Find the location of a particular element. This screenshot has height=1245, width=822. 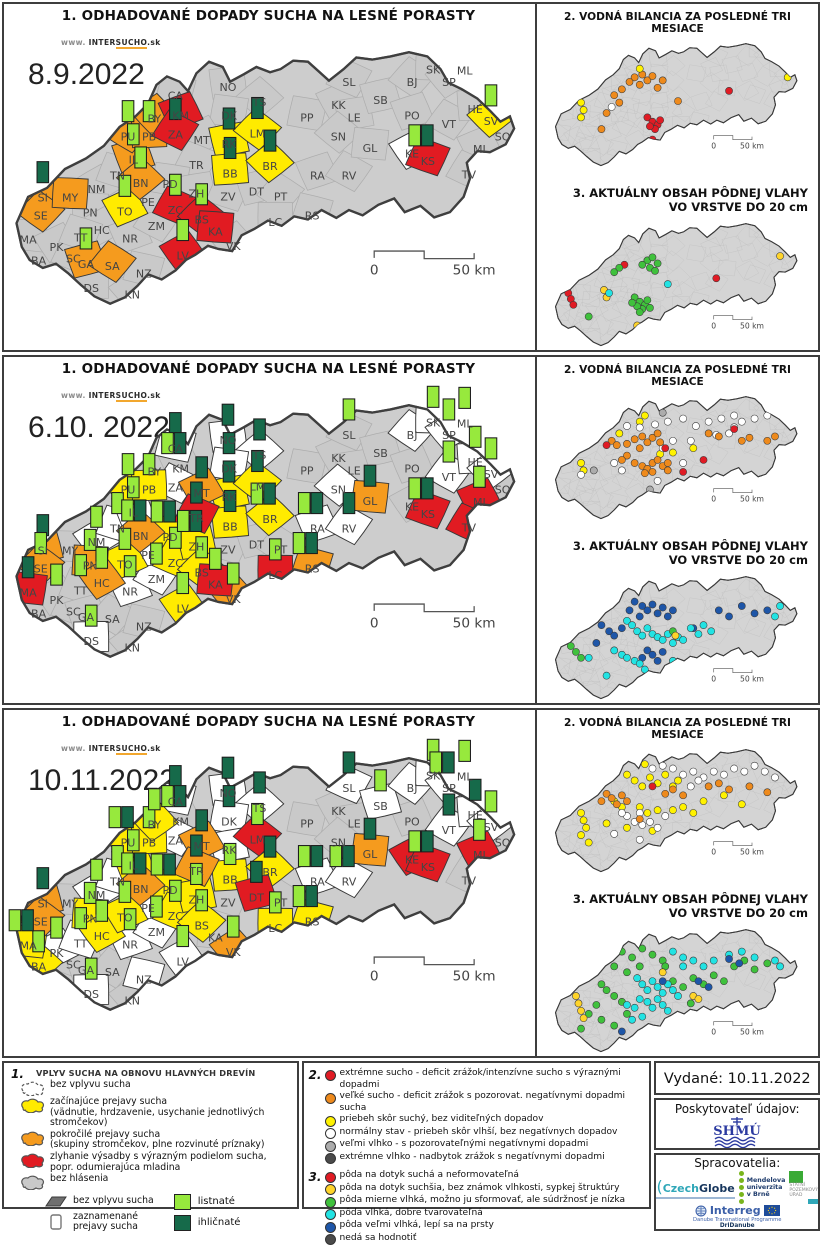

district-label-PE: PE is located at coordinates (148, 908).